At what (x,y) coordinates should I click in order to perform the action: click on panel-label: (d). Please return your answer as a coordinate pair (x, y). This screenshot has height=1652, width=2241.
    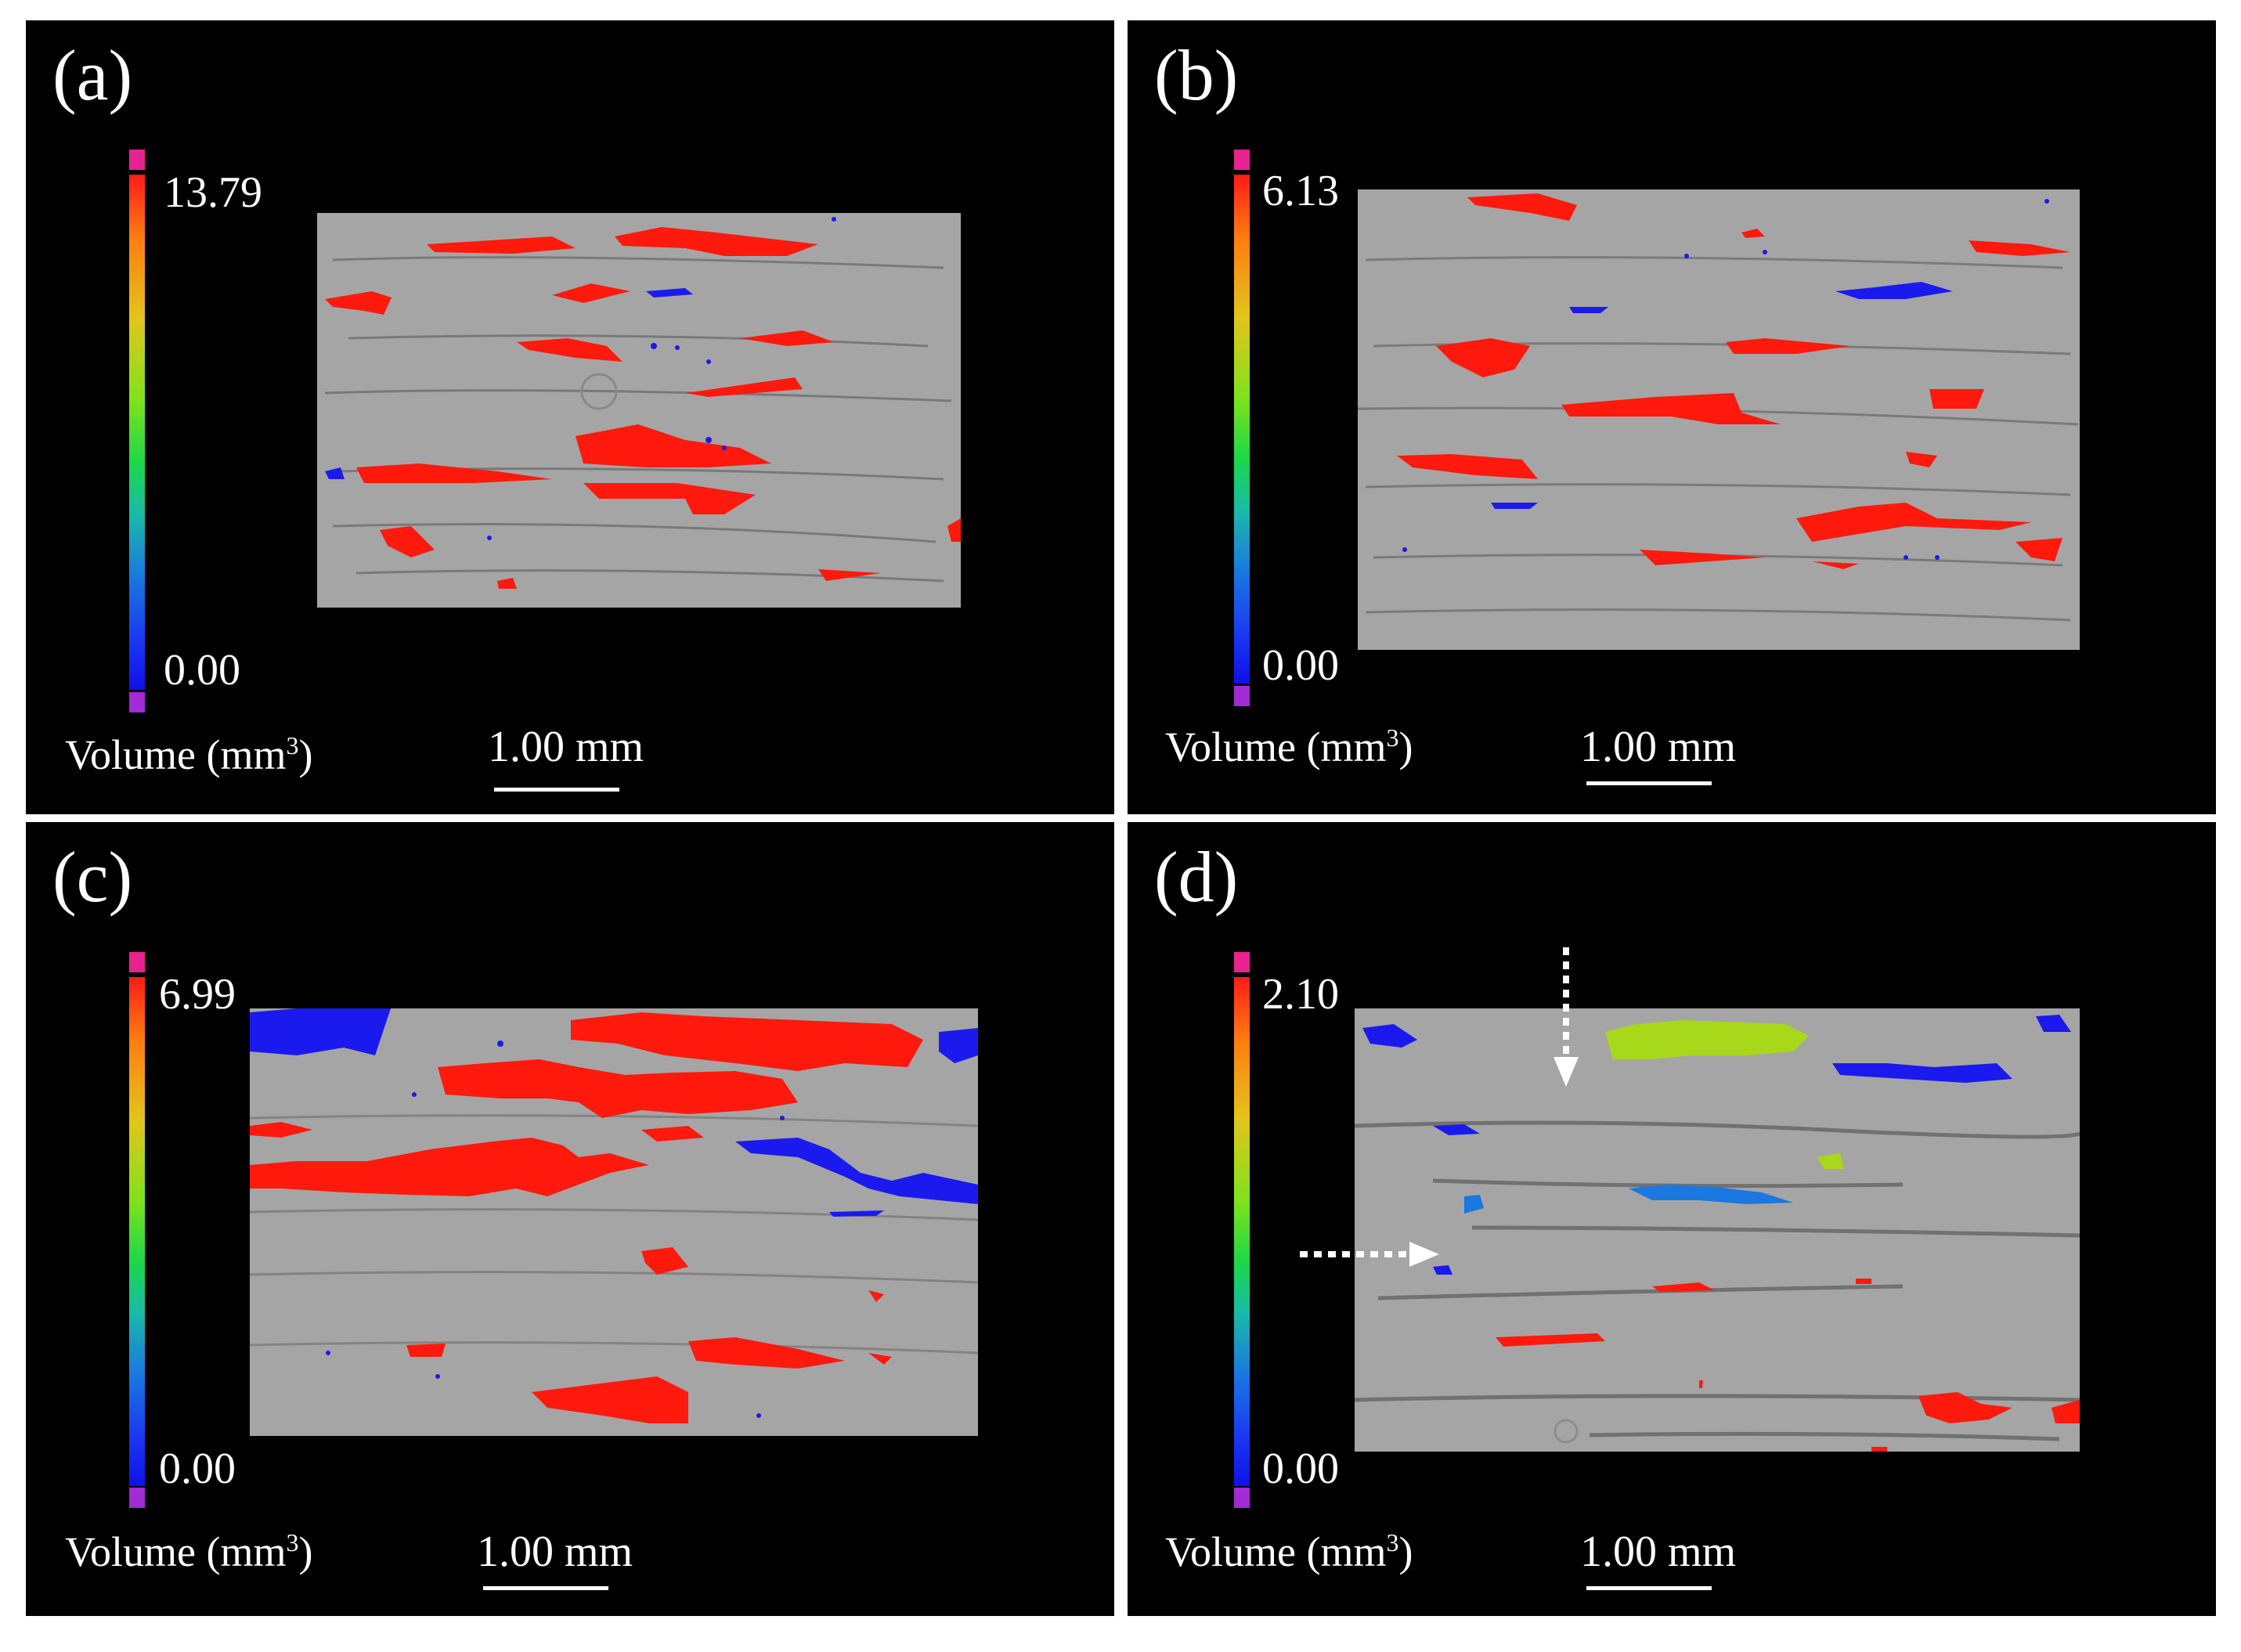
    Looking at the image, I should click on (1196, 877).